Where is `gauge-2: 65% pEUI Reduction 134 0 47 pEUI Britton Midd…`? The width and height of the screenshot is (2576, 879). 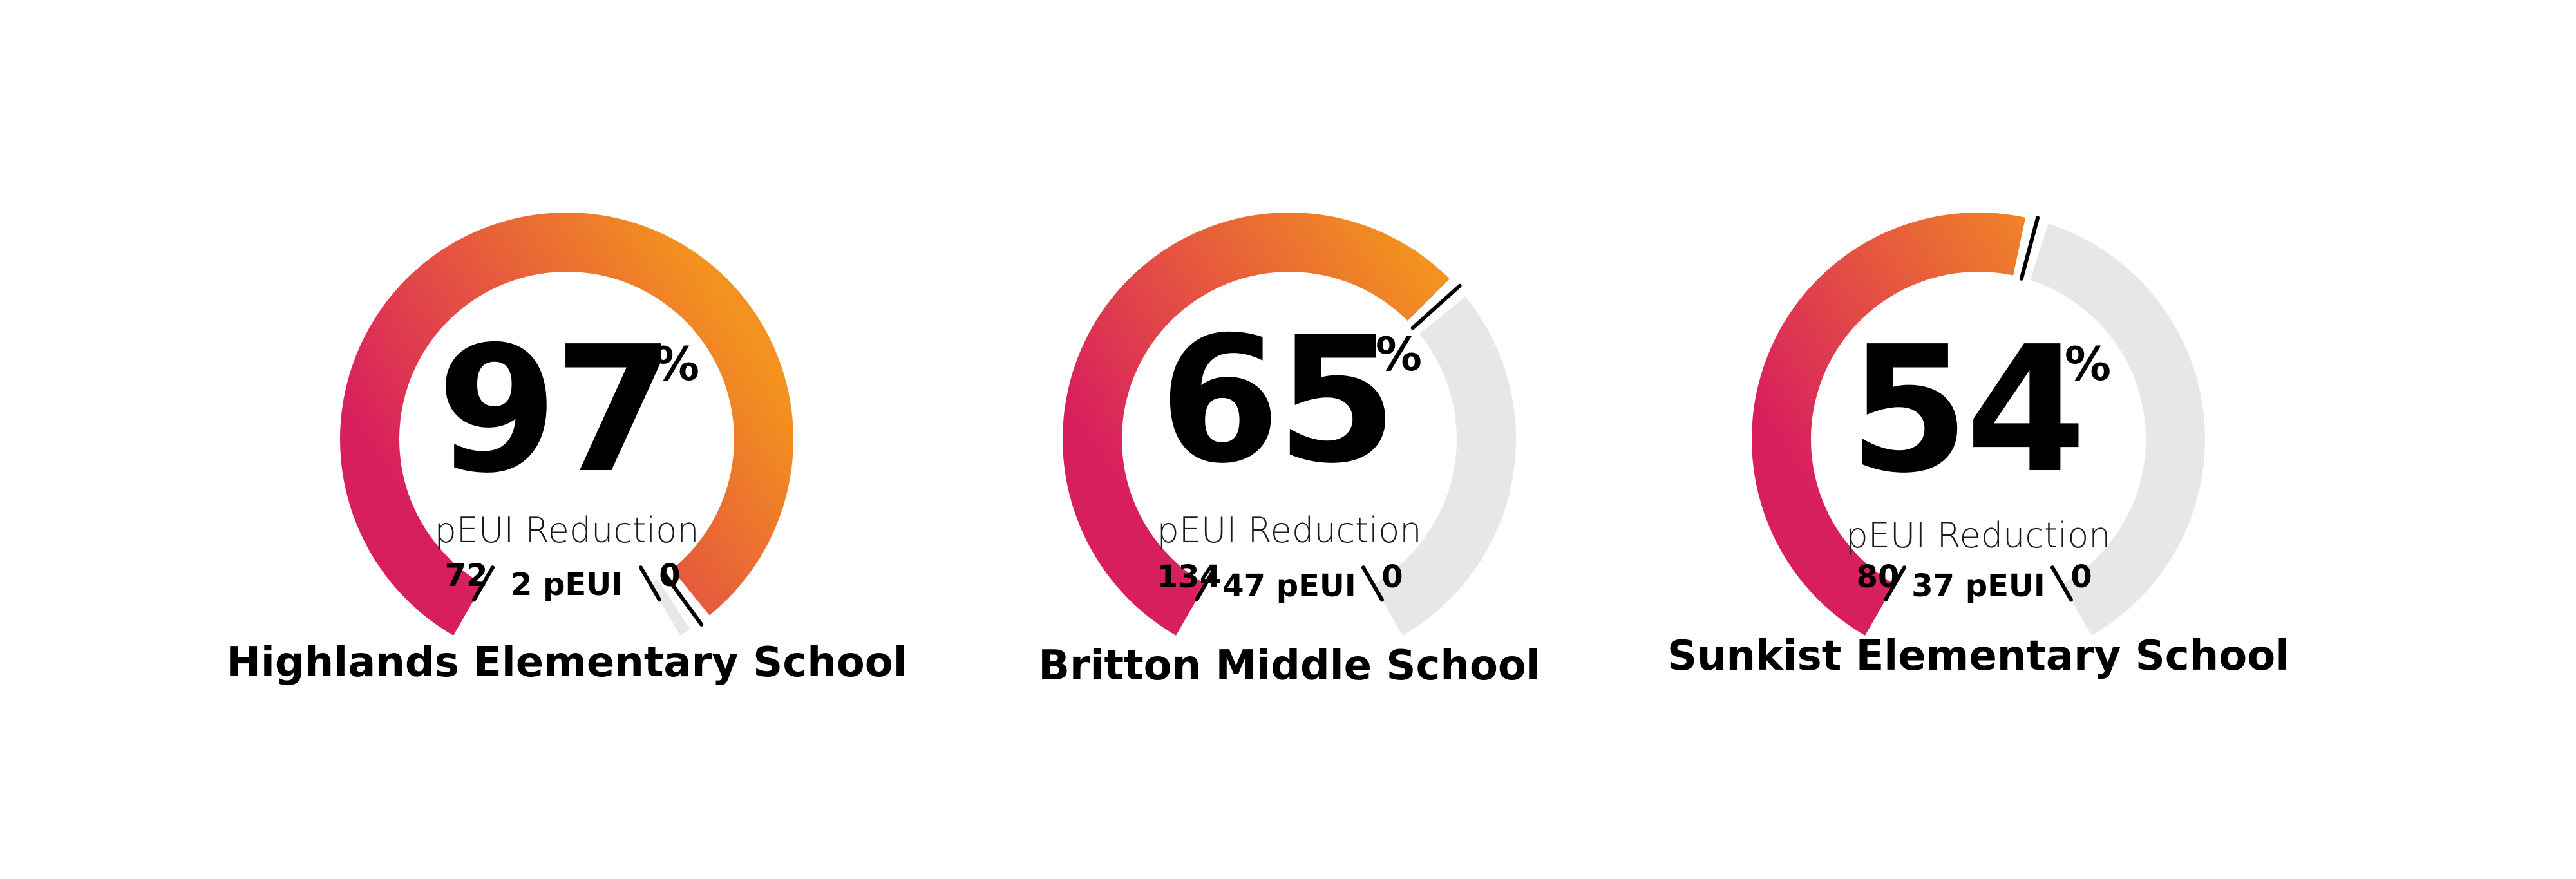
gauge-2: 65% pEUI Reduction 134 0 47 pEUI Britton Midd… is located at coordinates (1289, 451).